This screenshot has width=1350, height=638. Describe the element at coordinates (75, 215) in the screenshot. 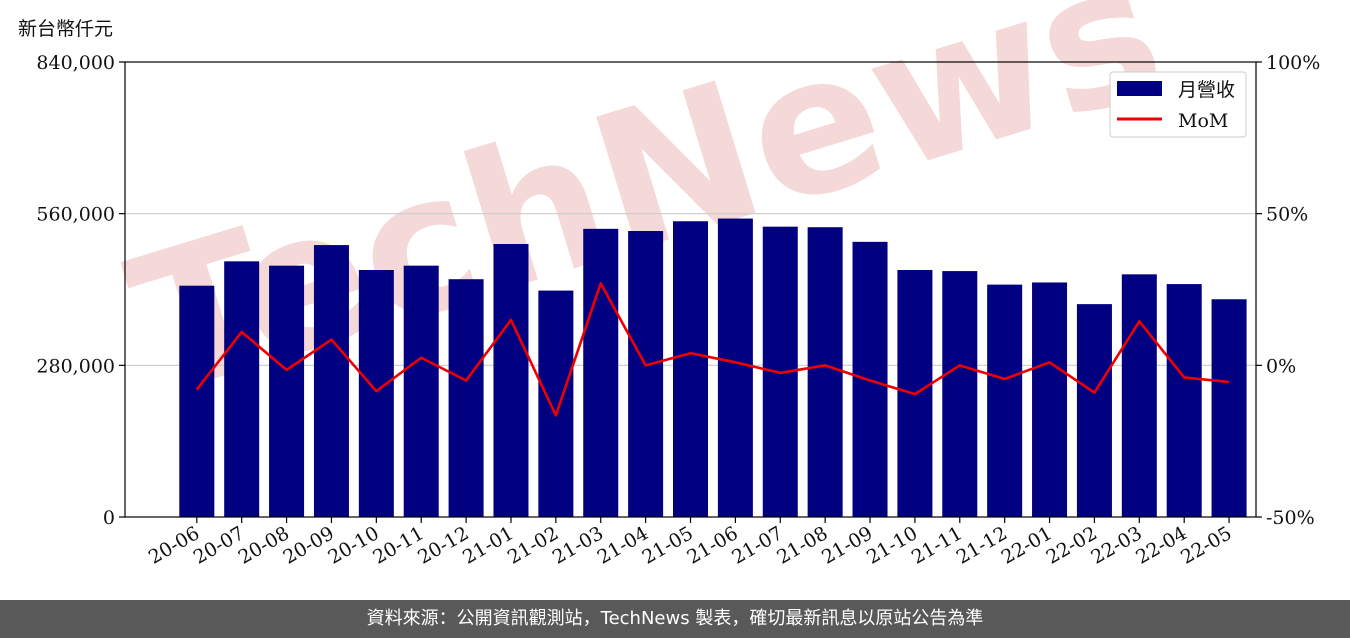

I see `left-tick-label: 560,000` at that location.